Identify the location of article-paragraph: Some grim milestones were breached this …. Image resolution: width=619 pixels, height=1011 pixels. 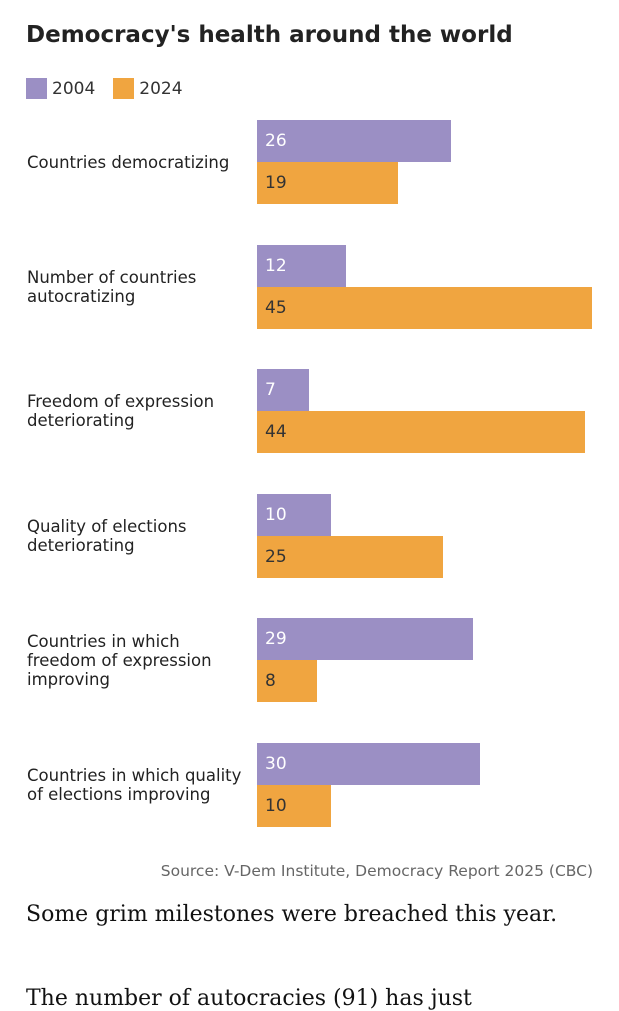
(292, 914).